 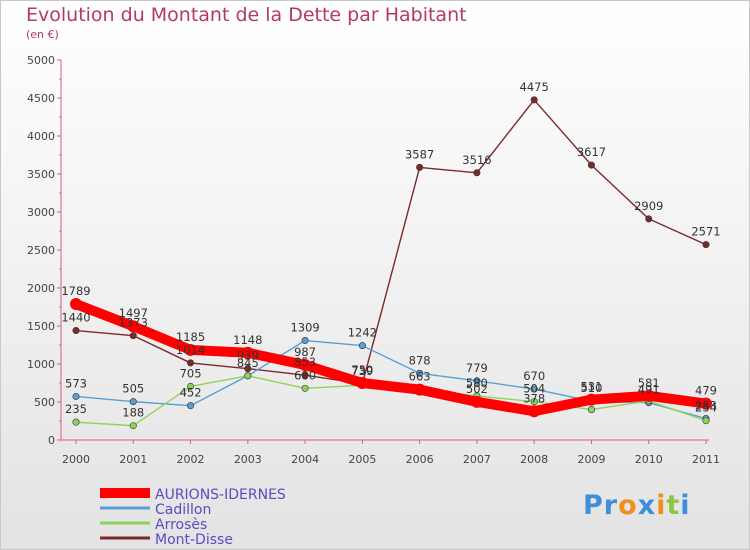 What do you see at coordinates (194, 540) in the screenshot?
I see `legend-label: Mont-Disse` at bounding box center [194, 540].